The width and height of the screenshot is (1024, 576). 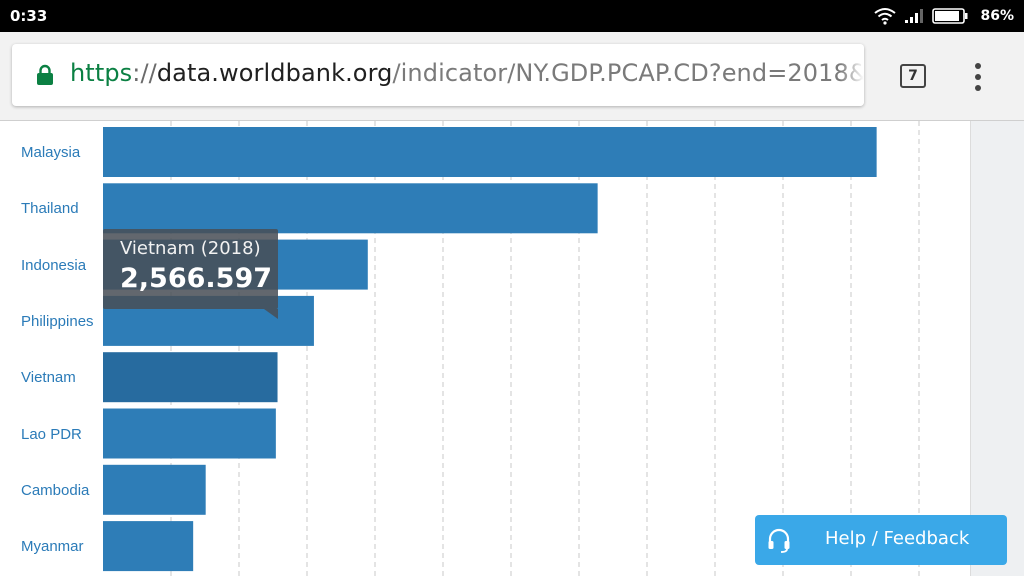 What do you see at coordinates (978, 77) in the screenshot?
I see `more-vert-icon` at bounding box center [978, 77].